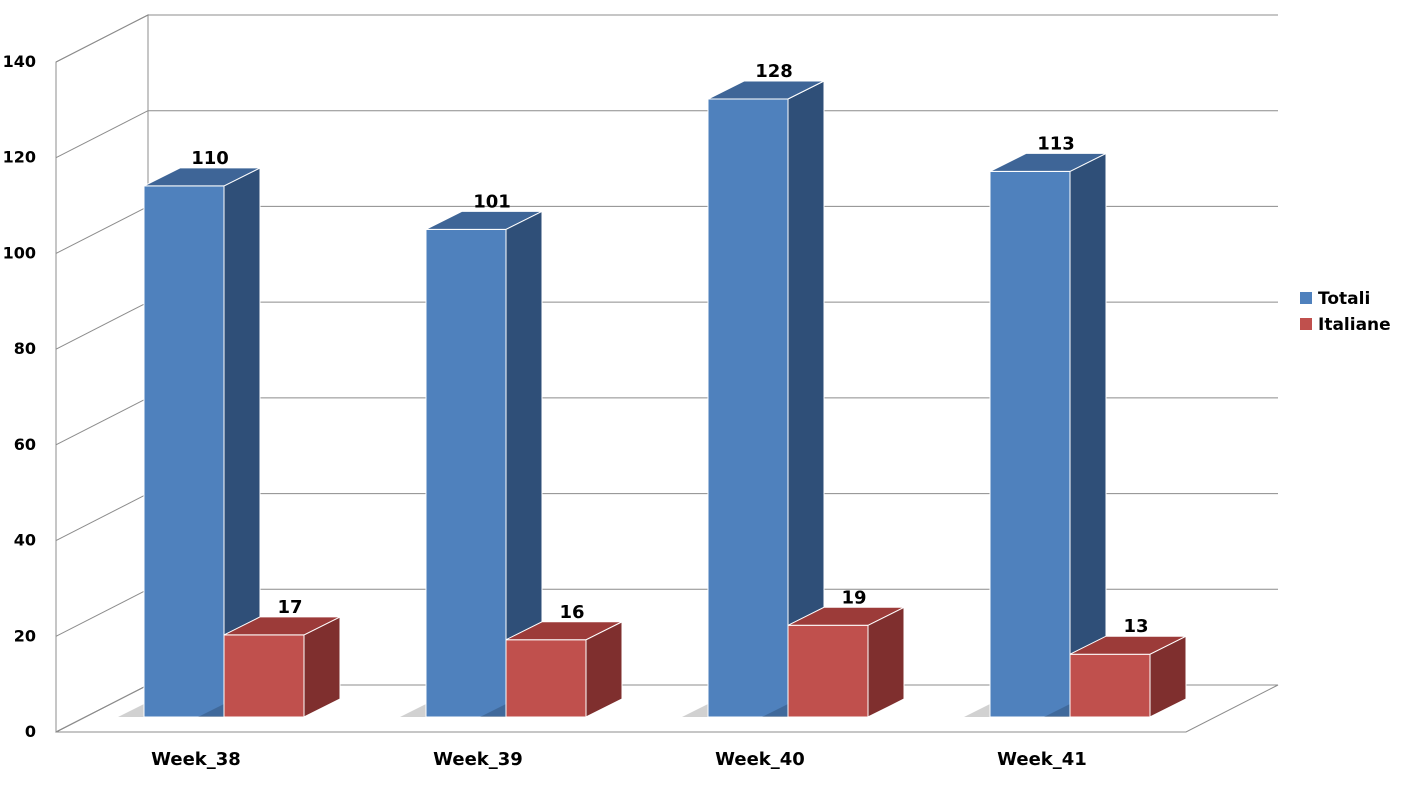  Describe the element at coordinates (102, 373) in the screenshot. I see `left-wall` at that location.